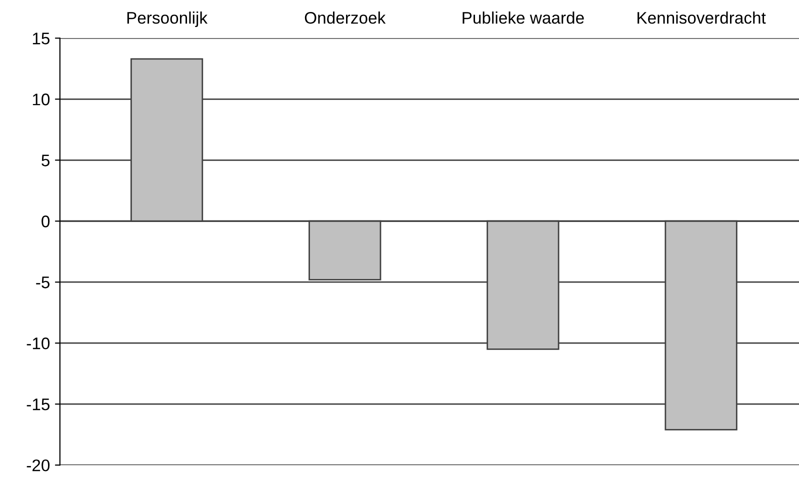 The height and width of the screenshot is (477, 799). What do you see at coordinates (38, 404) in the screenshot?
I see `y-tick-label: -15` at bounding box center [38, 404].